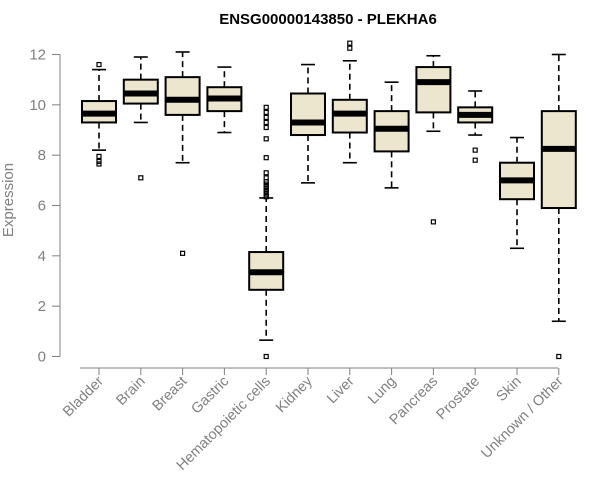  What do you see at coordinates (130, 391) in the screenshot?
I see `x-category-label: Brain` at bounding box center [130, 391].